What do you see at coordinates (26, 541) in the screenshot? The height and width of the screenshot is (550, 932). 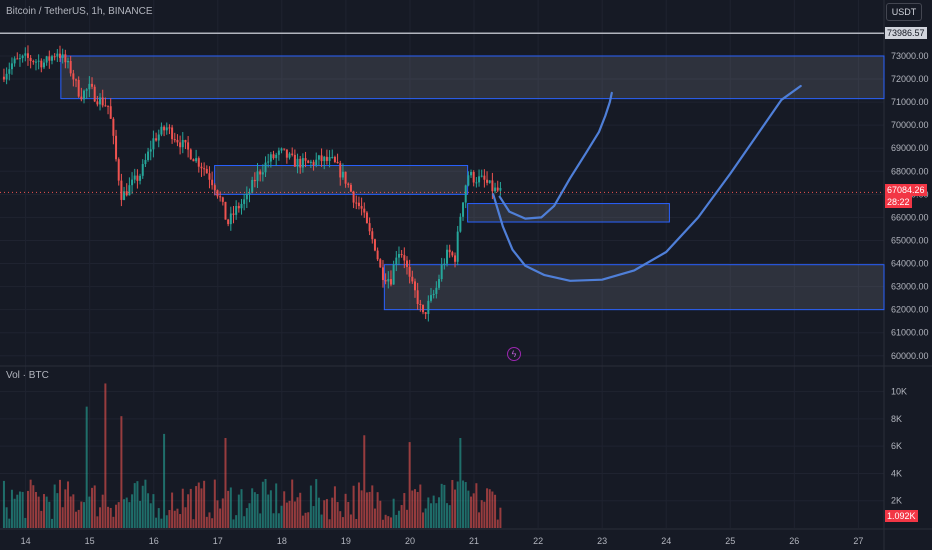 I see `time-tick-label: 14` at bounding box center [26, 541].